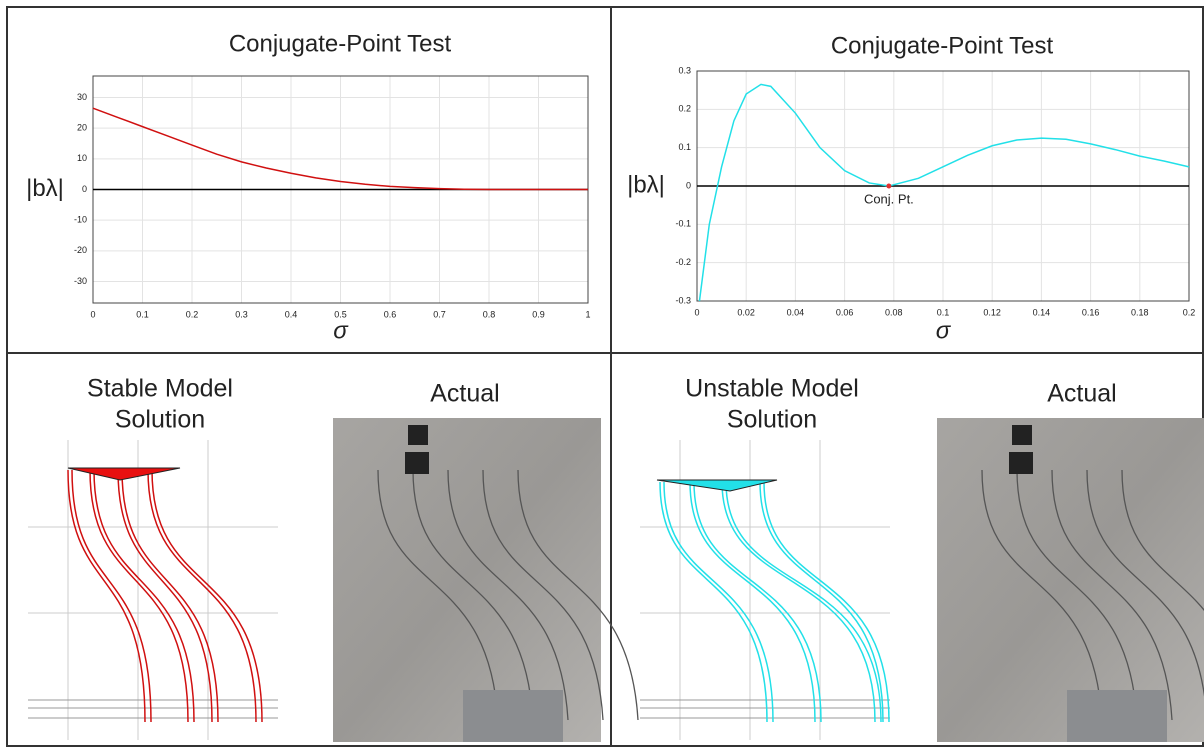  I want to click on y-tick-label: 30, so click(82, 97).